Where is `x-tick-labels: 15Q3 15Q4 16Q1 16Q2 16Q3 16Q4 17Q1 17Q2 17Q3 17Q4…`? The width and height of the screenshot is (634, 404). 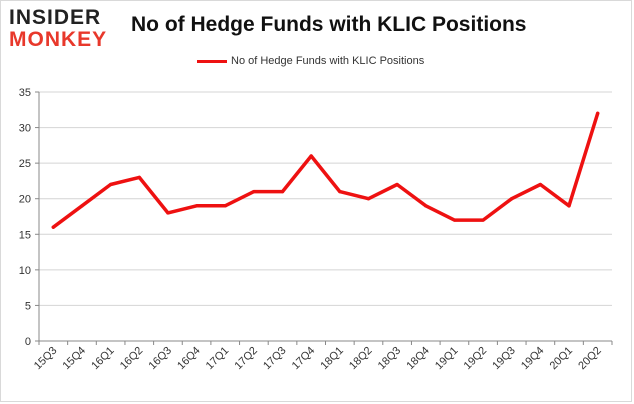 x-tick-labels: 15Q3 15Q4 16Q1 16Q2 16Q3 16Q4 17Q1 17Q2 17Q3 17Q4… is located at coordinates (318, 359).